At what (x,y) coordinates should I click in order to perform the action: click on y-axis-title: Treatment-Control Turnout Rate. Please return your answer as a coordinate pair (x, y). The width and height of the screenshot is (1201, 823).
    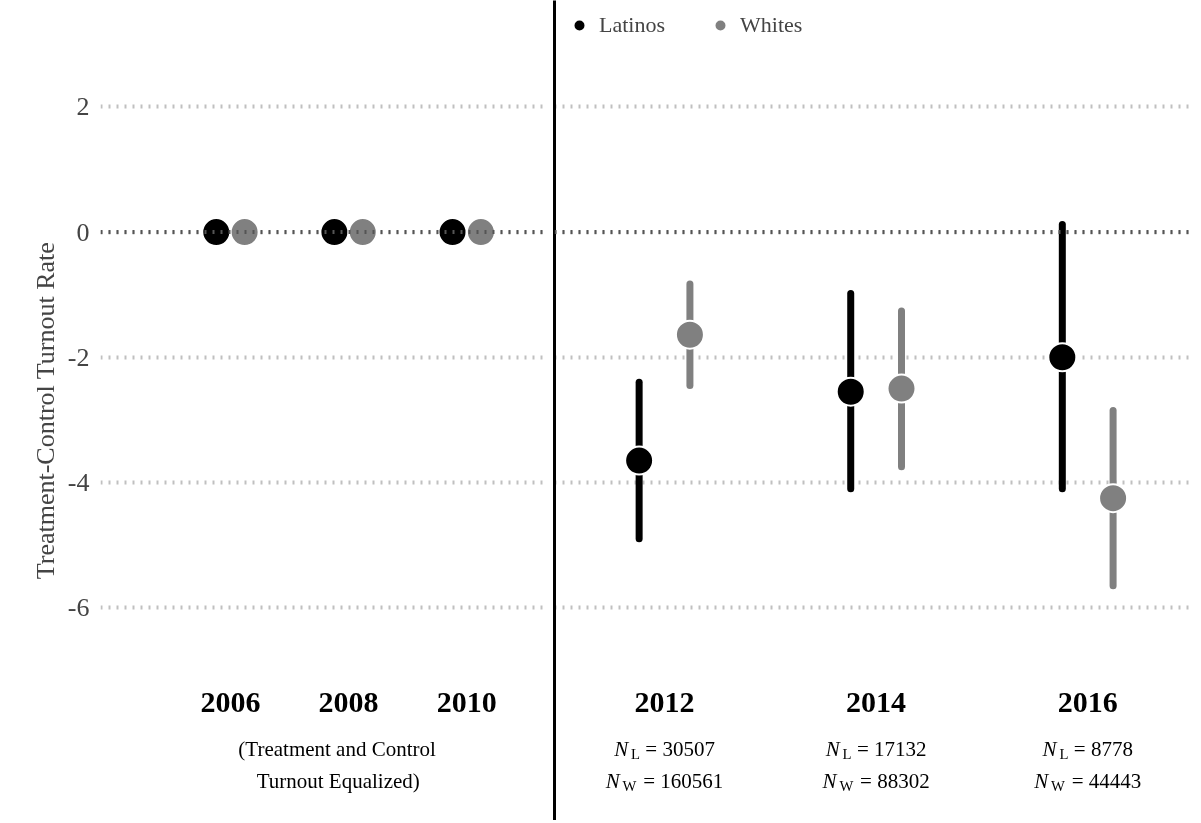
    Looking at the image, I should click on (45, 411).